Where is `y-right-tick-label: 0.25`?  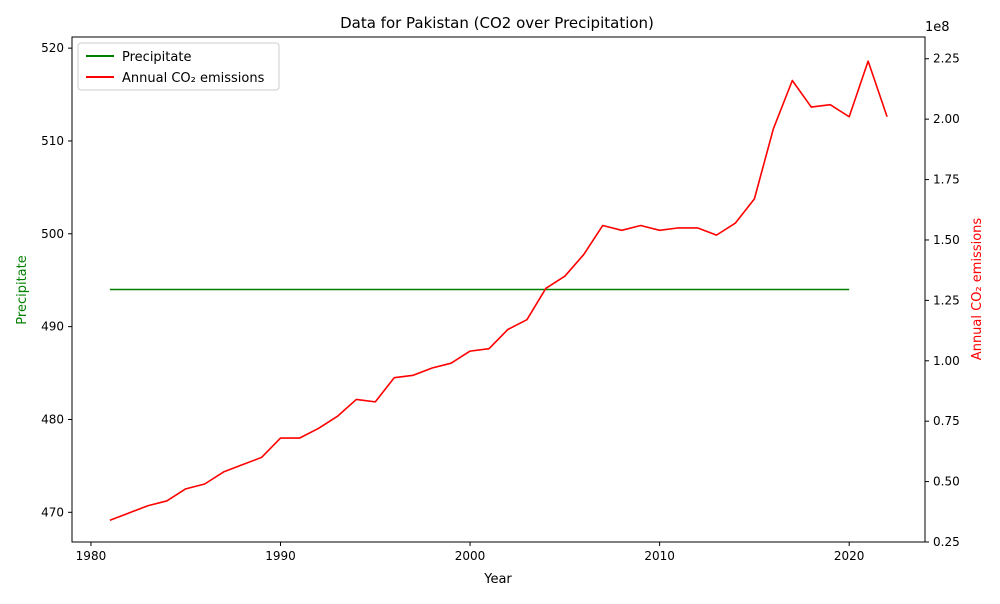 y-right-tick-label: 0.25 is located at coordinates (946, 542).